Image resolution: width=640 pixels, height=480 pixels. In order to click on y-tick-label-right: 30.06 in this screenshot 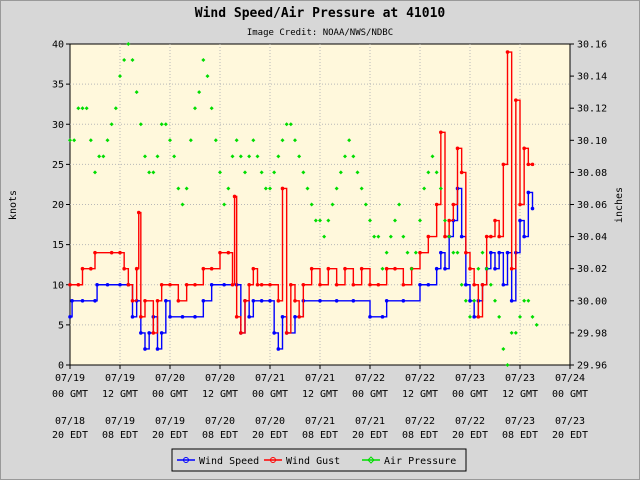, I will do `click(592, 205)`.